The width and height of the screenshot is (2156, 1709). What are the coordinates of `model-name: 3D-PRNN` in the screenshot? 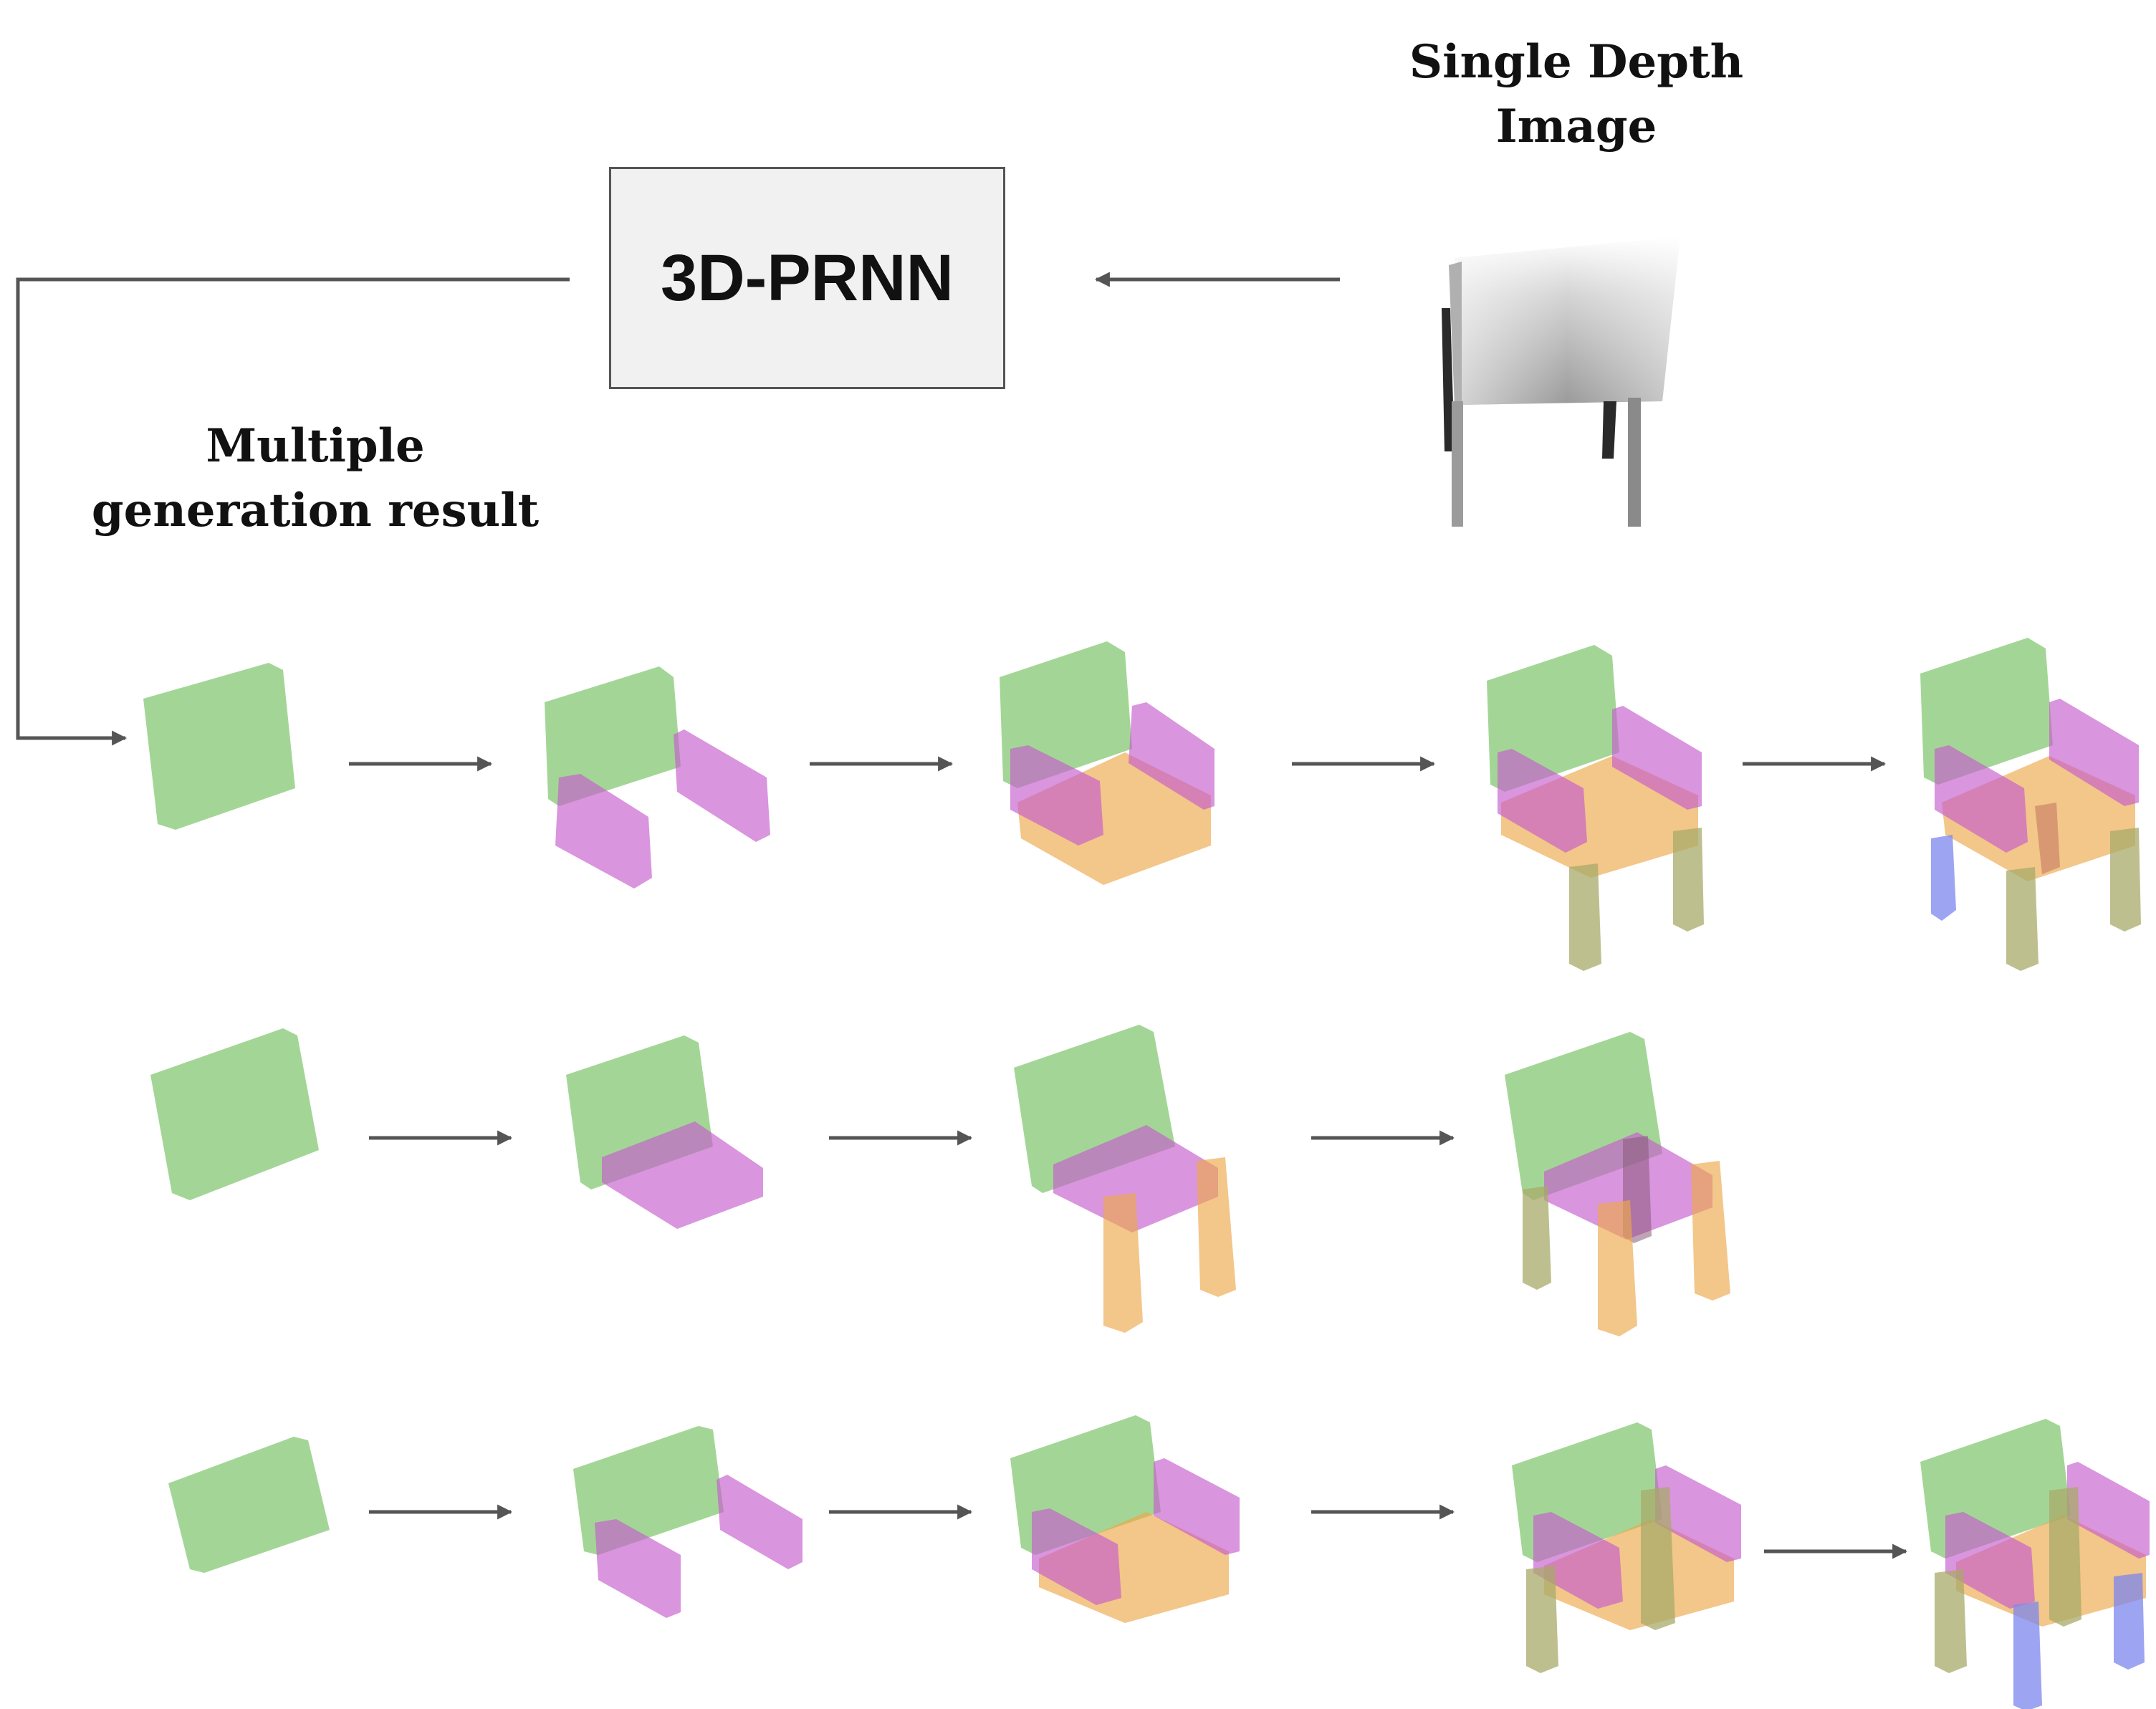 It's located at (807, 278).